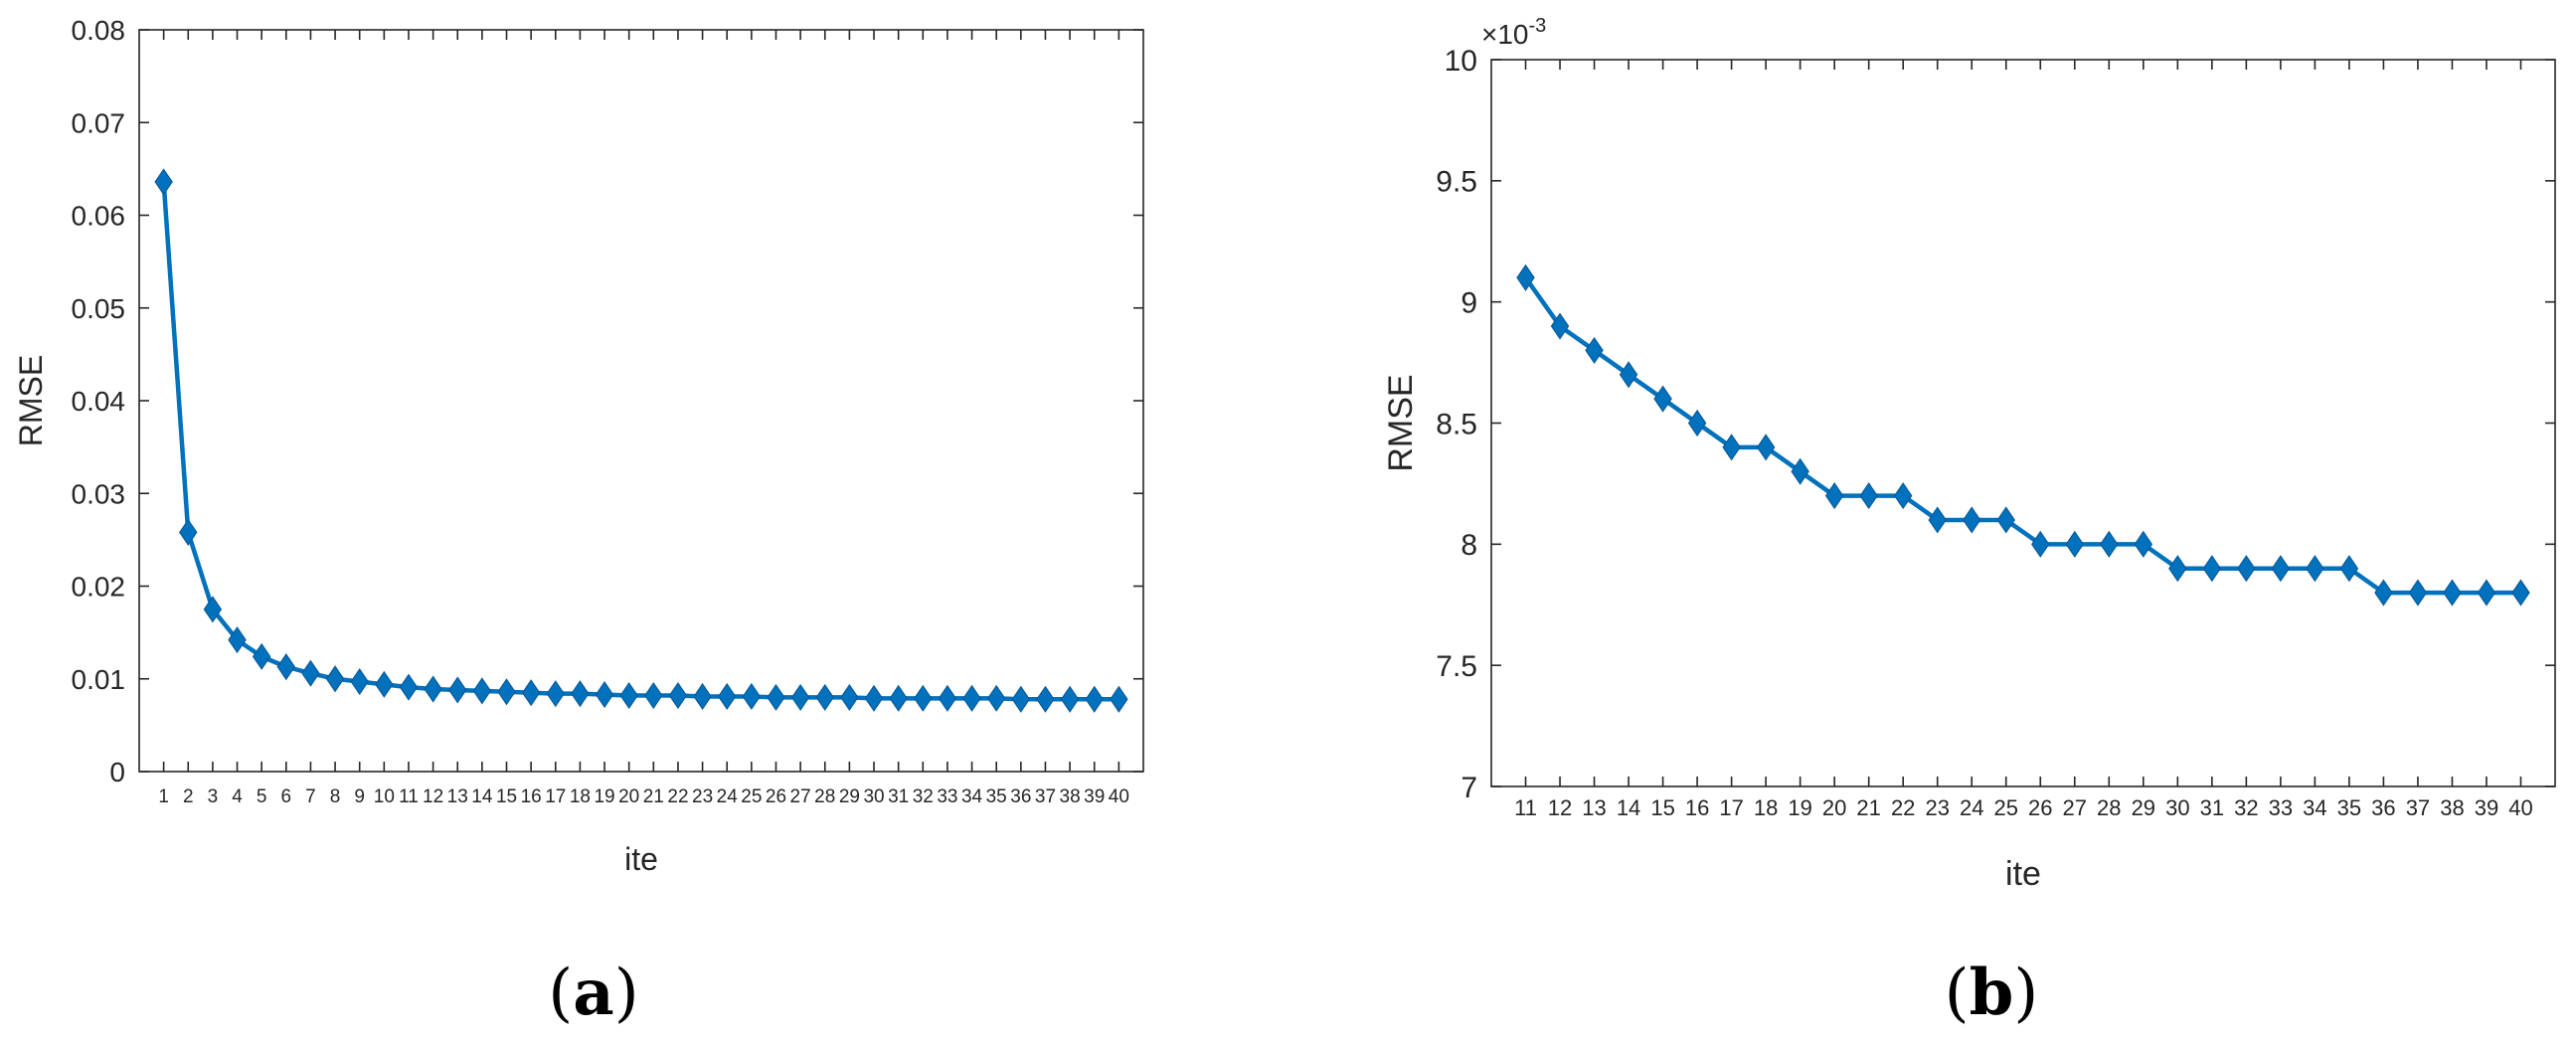 Image resolution: width=2576 pixels, height=1044 pixels. I want to click on y-tick-label: 0.06, so click(99, 217).